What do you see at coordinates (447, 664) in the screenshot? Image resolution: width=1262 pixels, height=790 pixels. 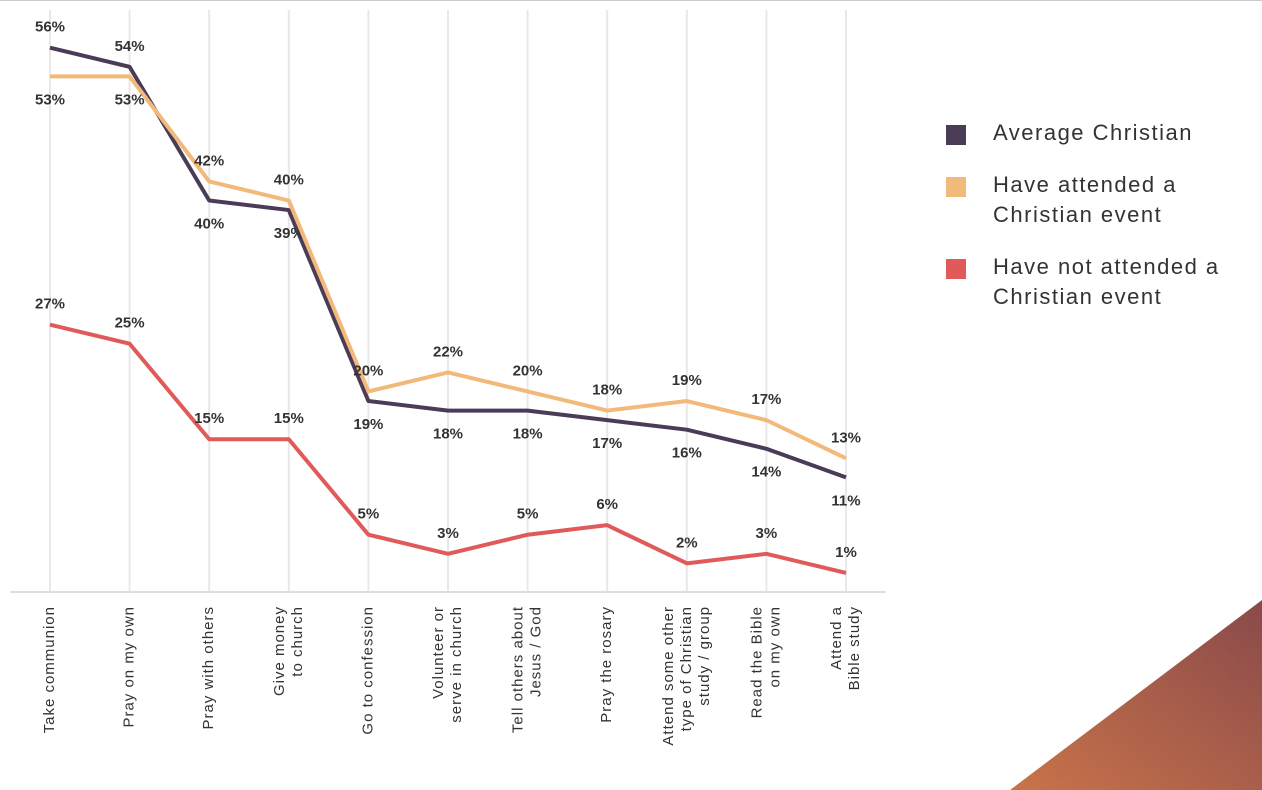 I see `x-tick-label: Volunteer orserve in church` at bounding box center [447, 664].